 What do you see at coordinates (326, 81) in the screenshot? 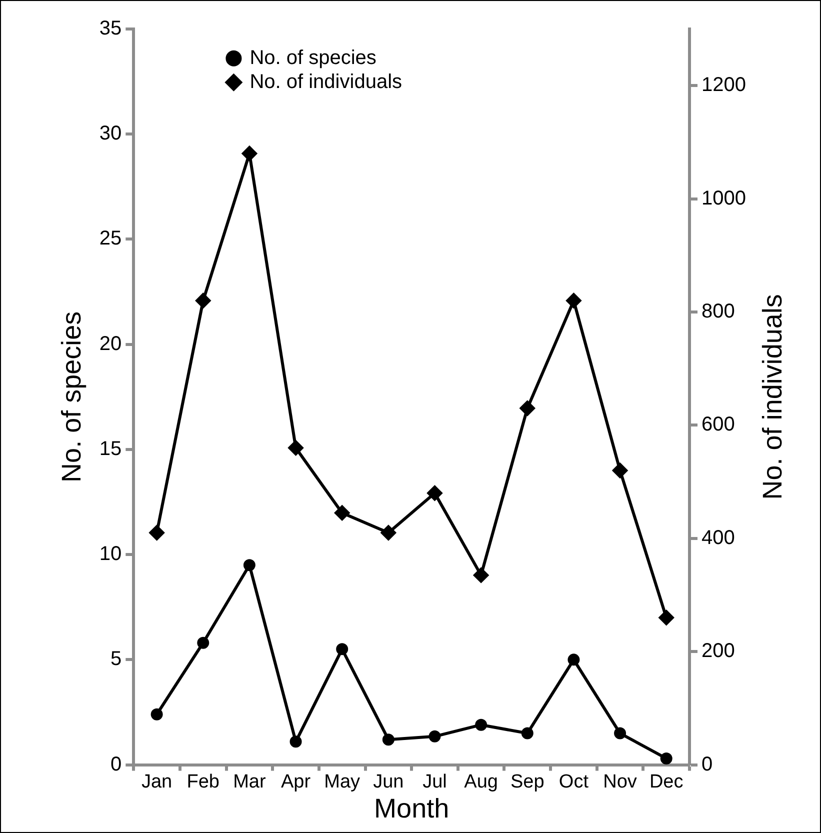
I see `legend-label: No. of individuals` at bounding box center [326, 81].